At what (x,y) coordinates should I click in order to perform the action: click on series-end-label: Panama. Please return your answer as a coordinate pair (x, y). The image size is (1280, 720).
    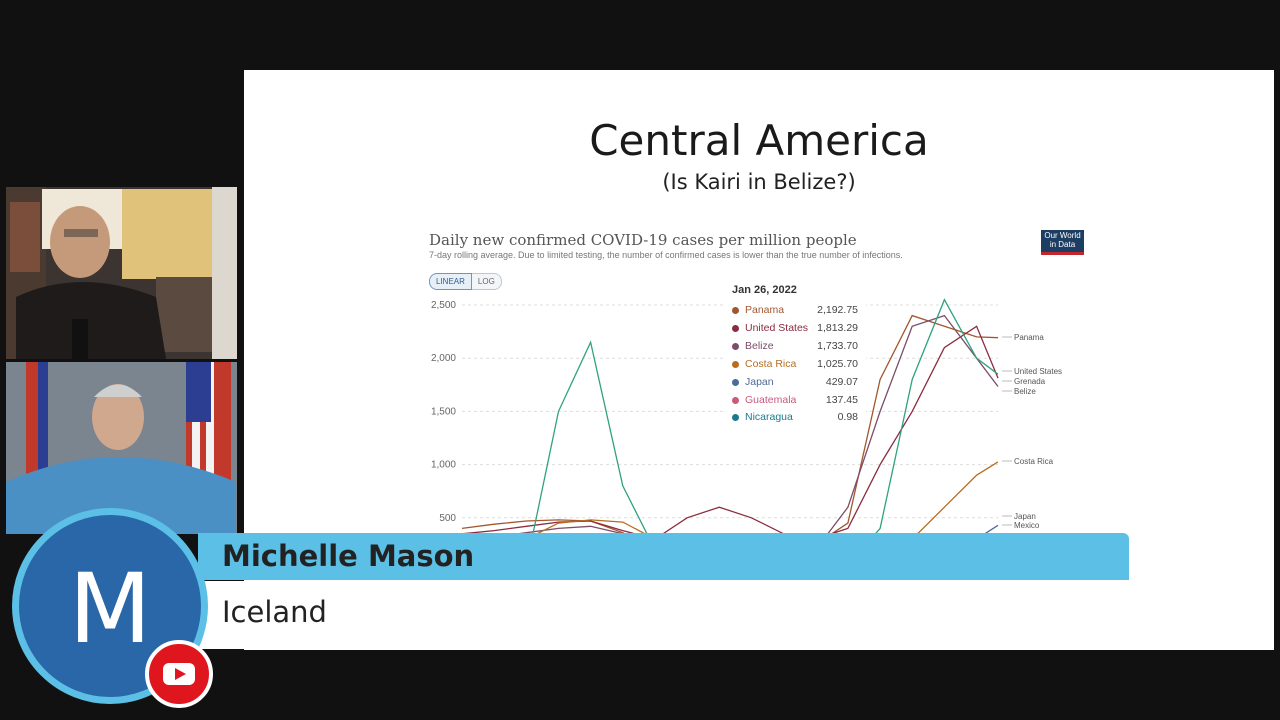
    Looking at the image, I should click on (1029, 337).